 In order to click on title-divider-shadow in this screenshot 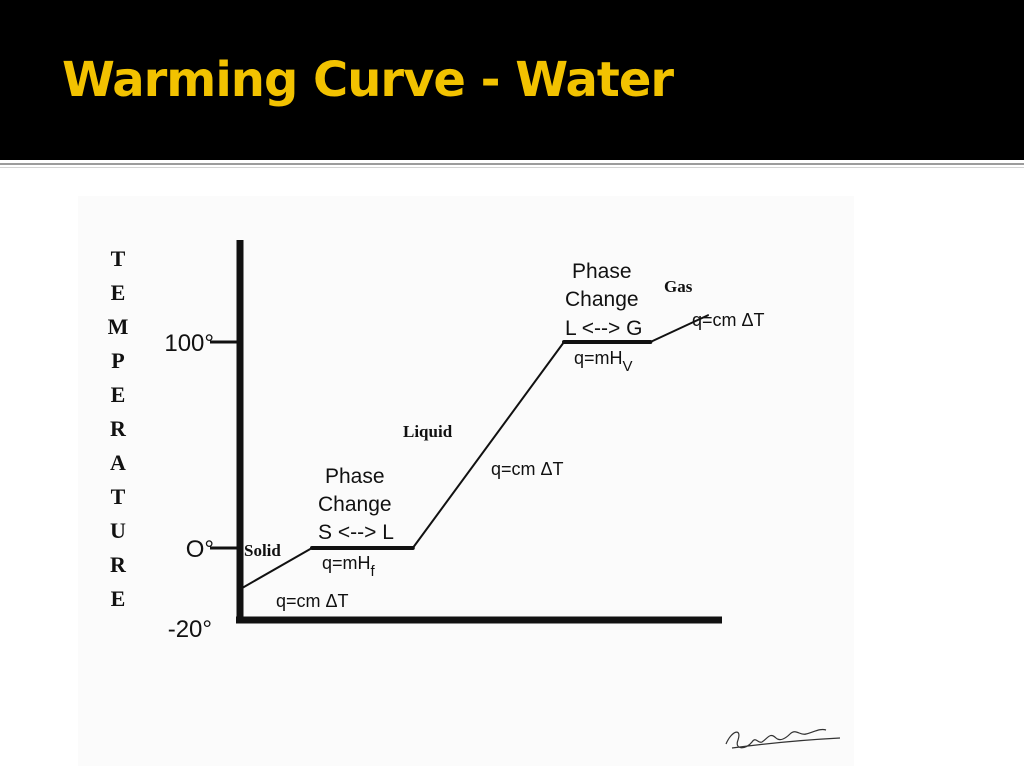, I will do `click(512, 167)`.